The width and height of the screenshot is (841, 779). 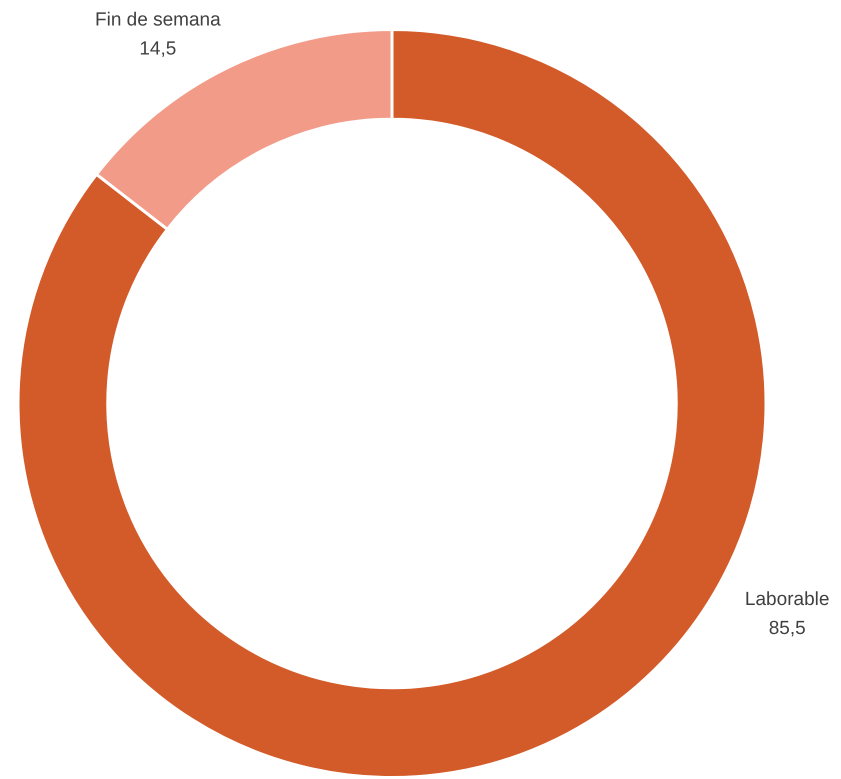 What do you see at coordinates (157, 49) in the screenshot?
I see `data-label: 14,5` at bounding box center [157, 49].